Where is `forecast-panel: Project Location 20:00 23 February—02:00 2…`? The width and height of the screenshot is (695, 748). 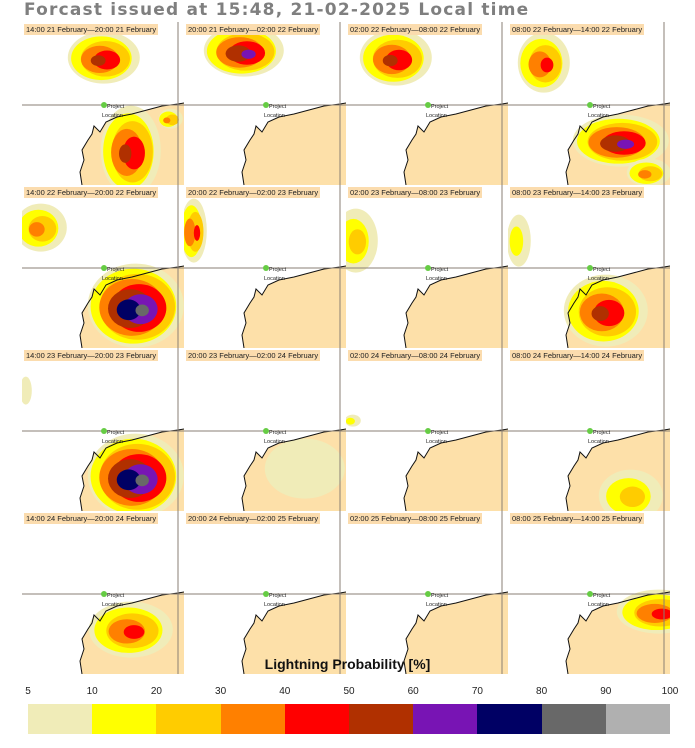 forecast-panel: Project Location 20:00 23 February—02:00 2… is located at coordinates (265, 429).